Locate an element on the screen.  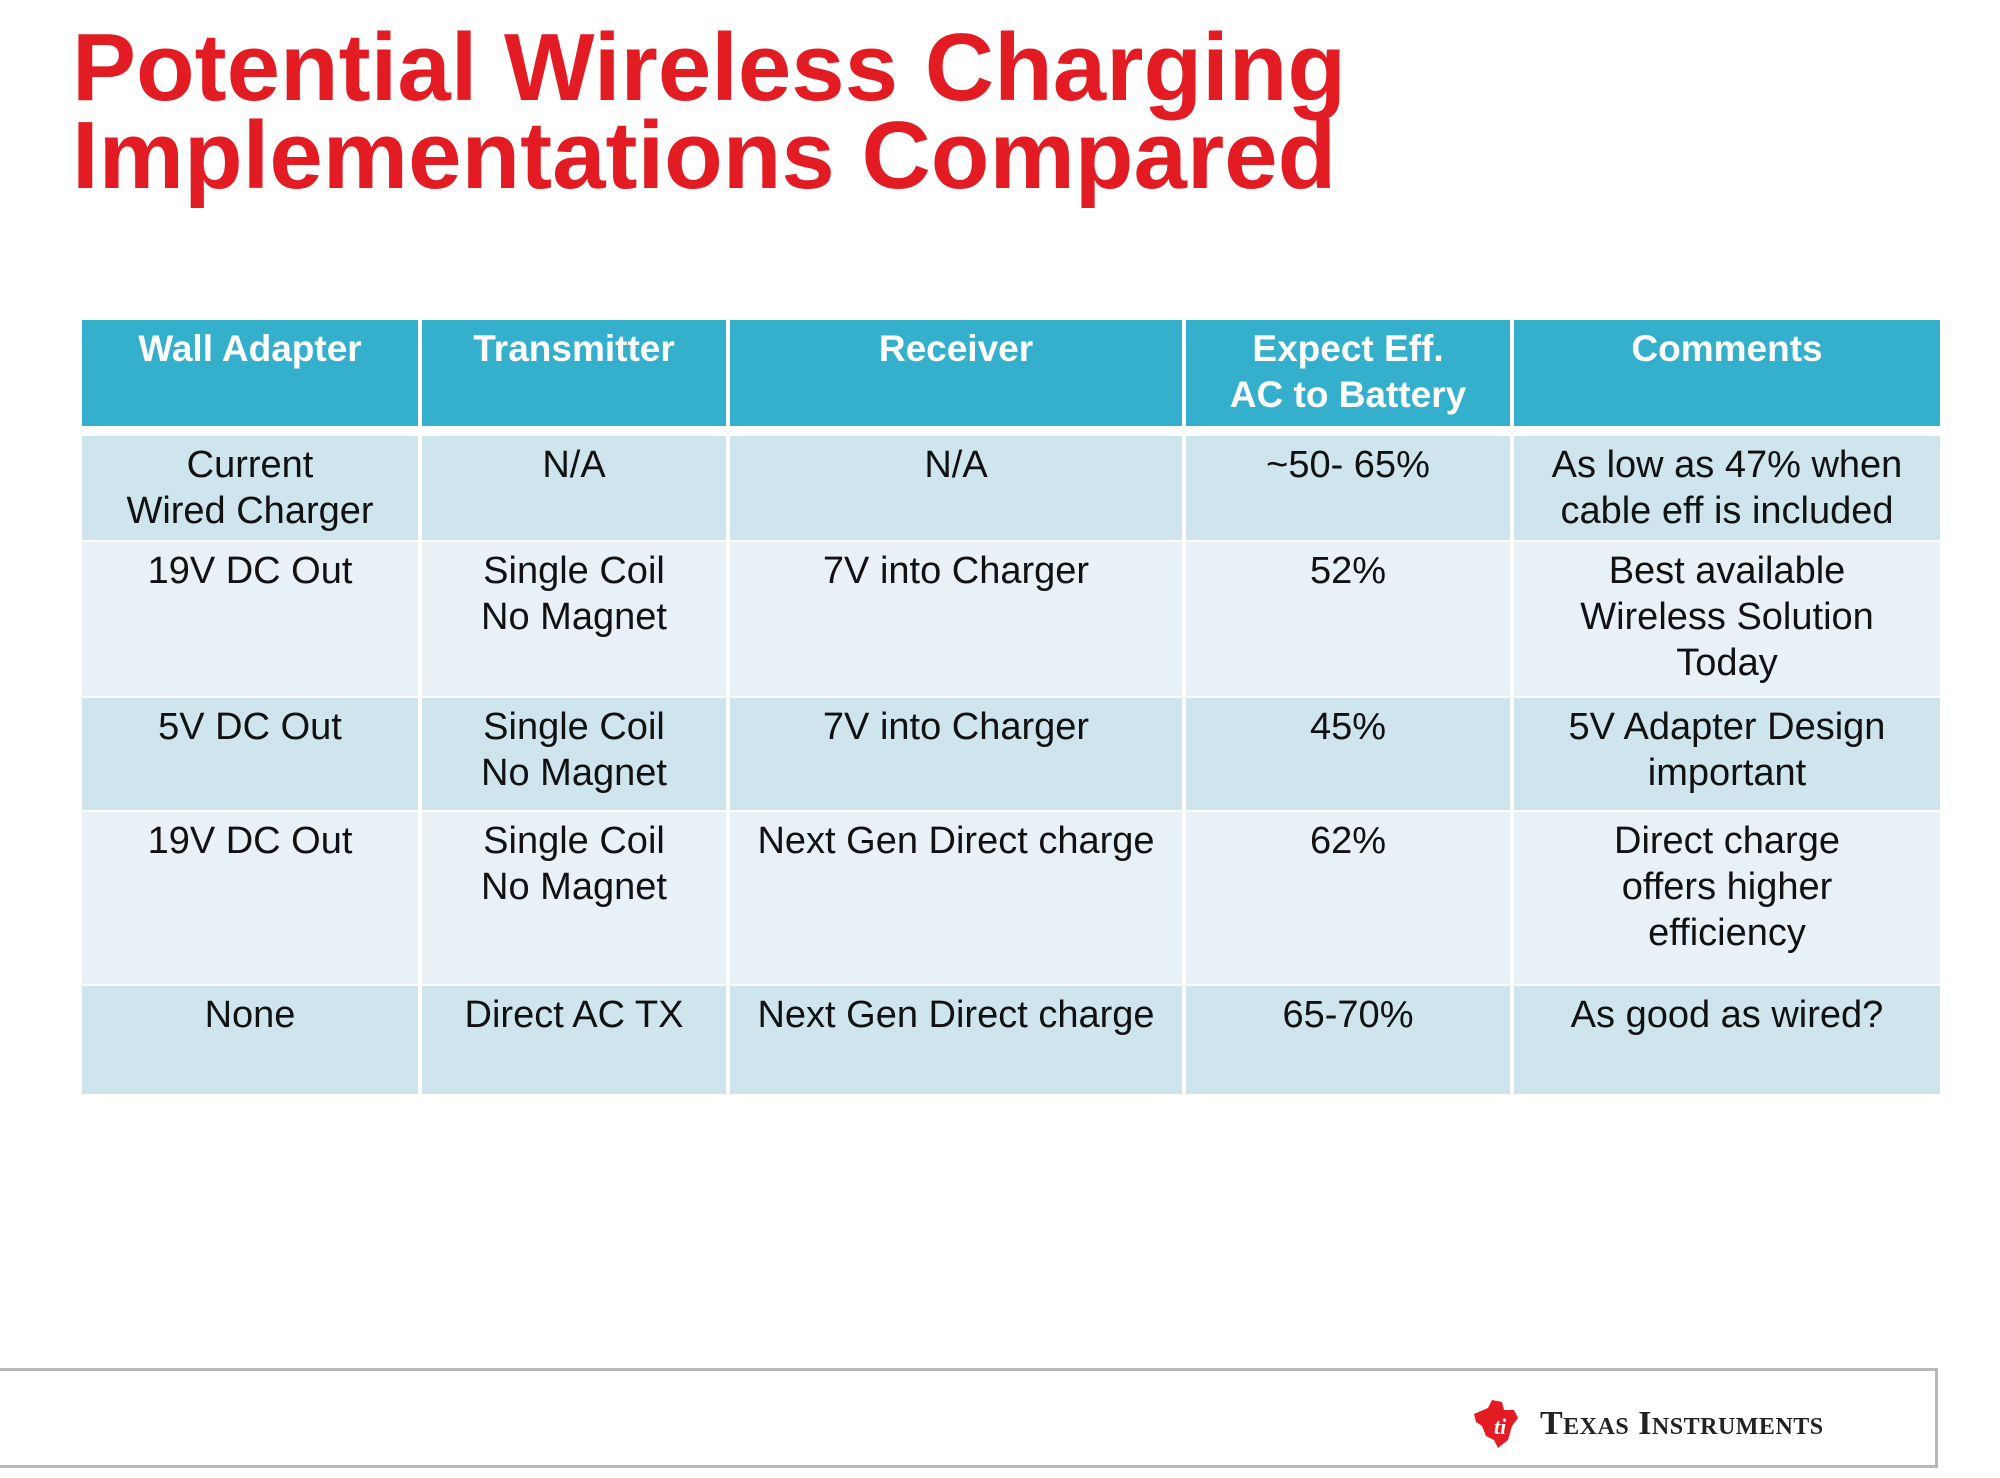
table-cell-comments: Direct charge offers higher efficiency is located at coordinates (1727, 898).